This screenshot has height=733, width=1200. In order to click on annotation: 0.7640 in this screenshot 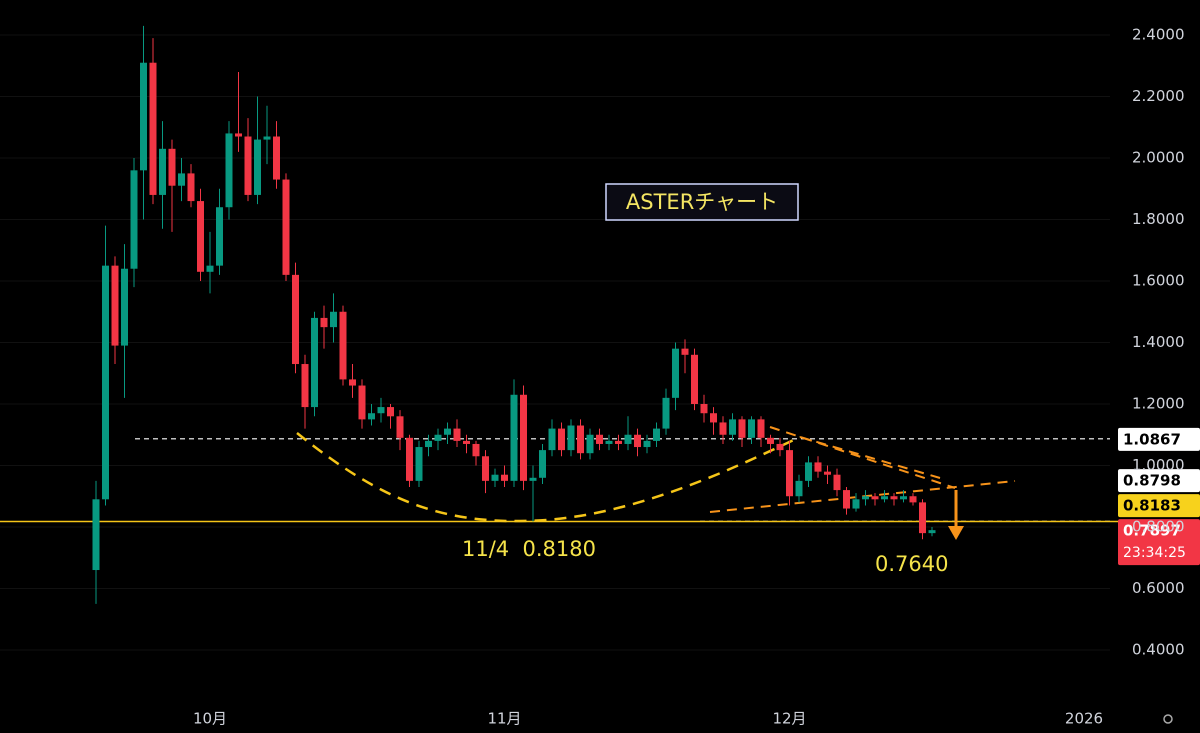, I will do `click(911, 564)`.